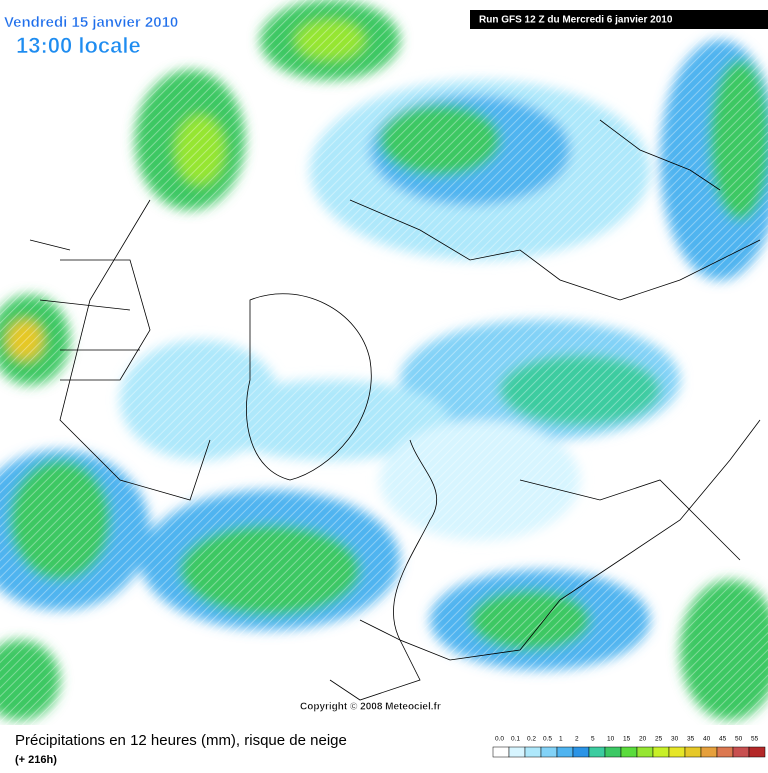 This screenshot has width=768, height=773. What do you see at coordinates (91, 22) in the screenshot?
I see `forecast-date: Vendredi 15 janvier 2010` at bounding box center [91, 22].